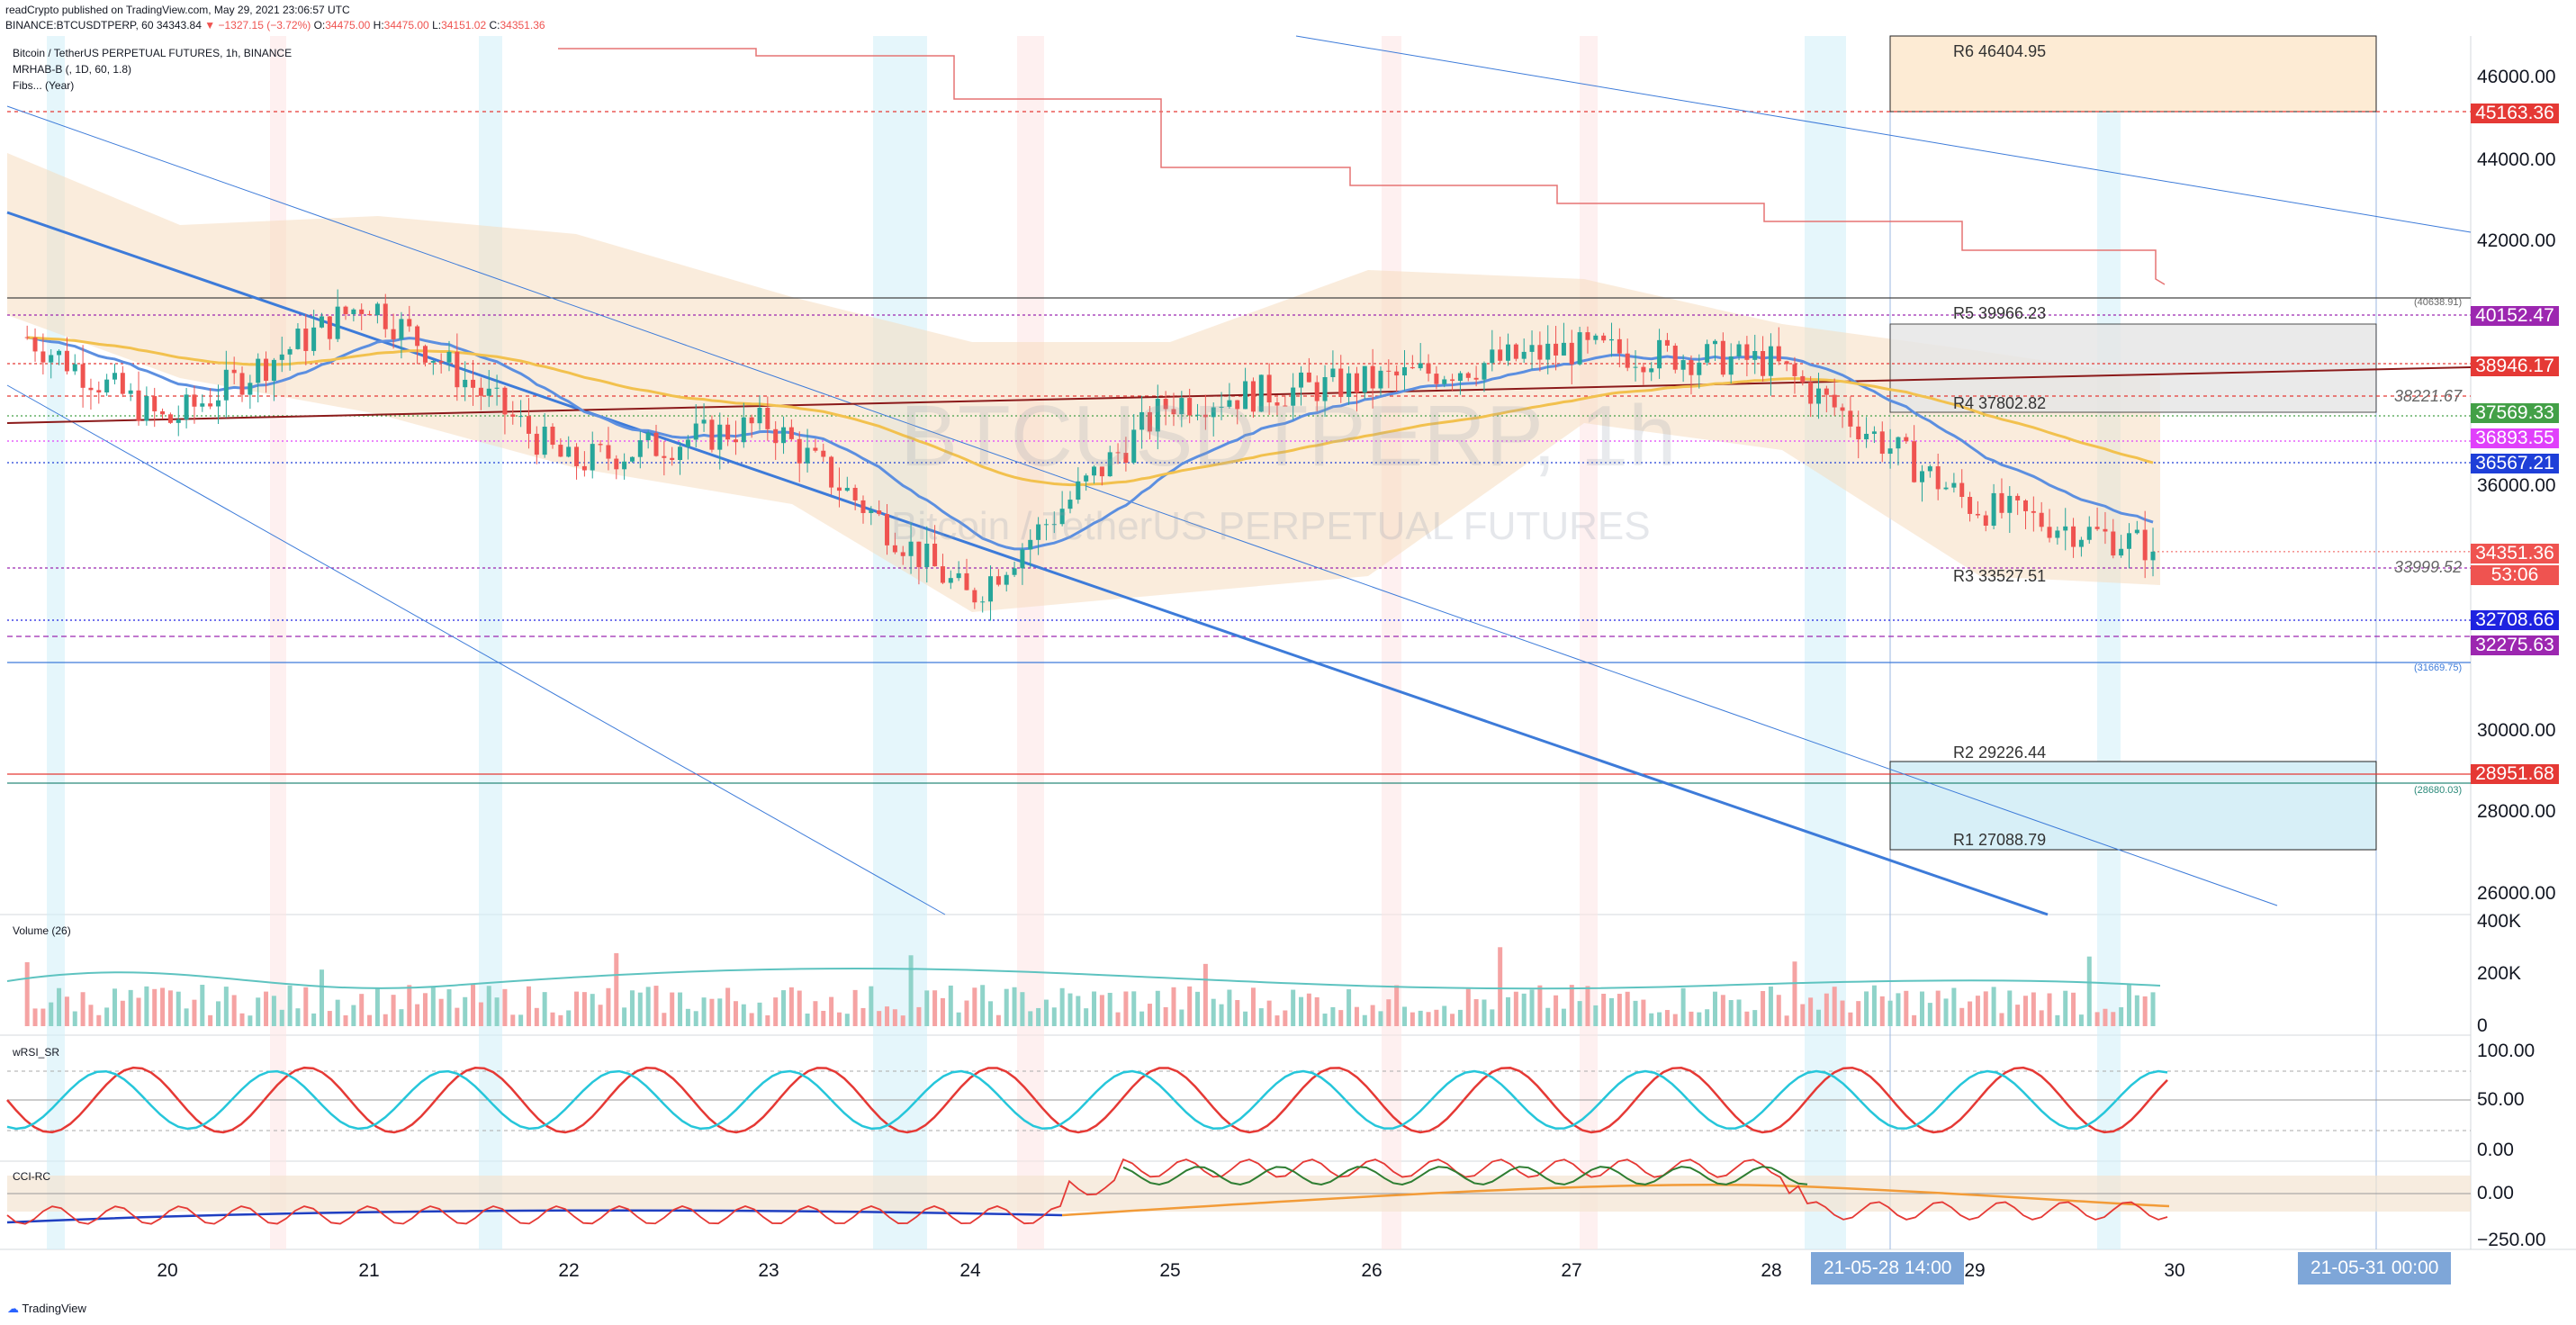 The width and height of the screenshot is (2576, 1325). What do you see at coordinates (44, 85) in the screenshot?
I see `legend-indicator-fibs: Fibs... (Year)` at bounding box center [44, 85].